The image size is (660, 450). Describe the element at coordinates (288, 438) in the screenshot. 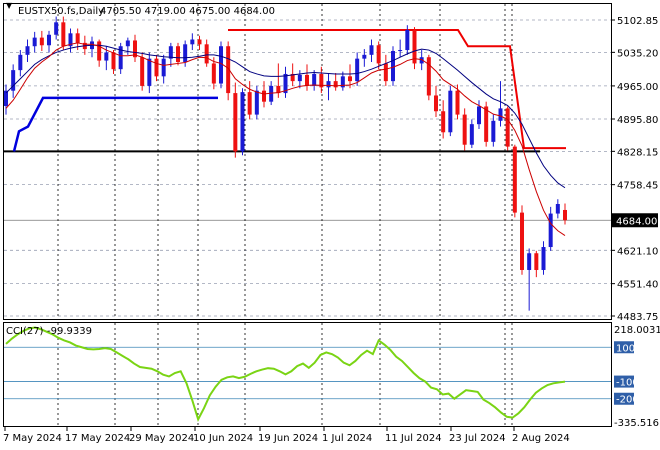

I see `date-tick-label: 19 Jun 2024` at that location.